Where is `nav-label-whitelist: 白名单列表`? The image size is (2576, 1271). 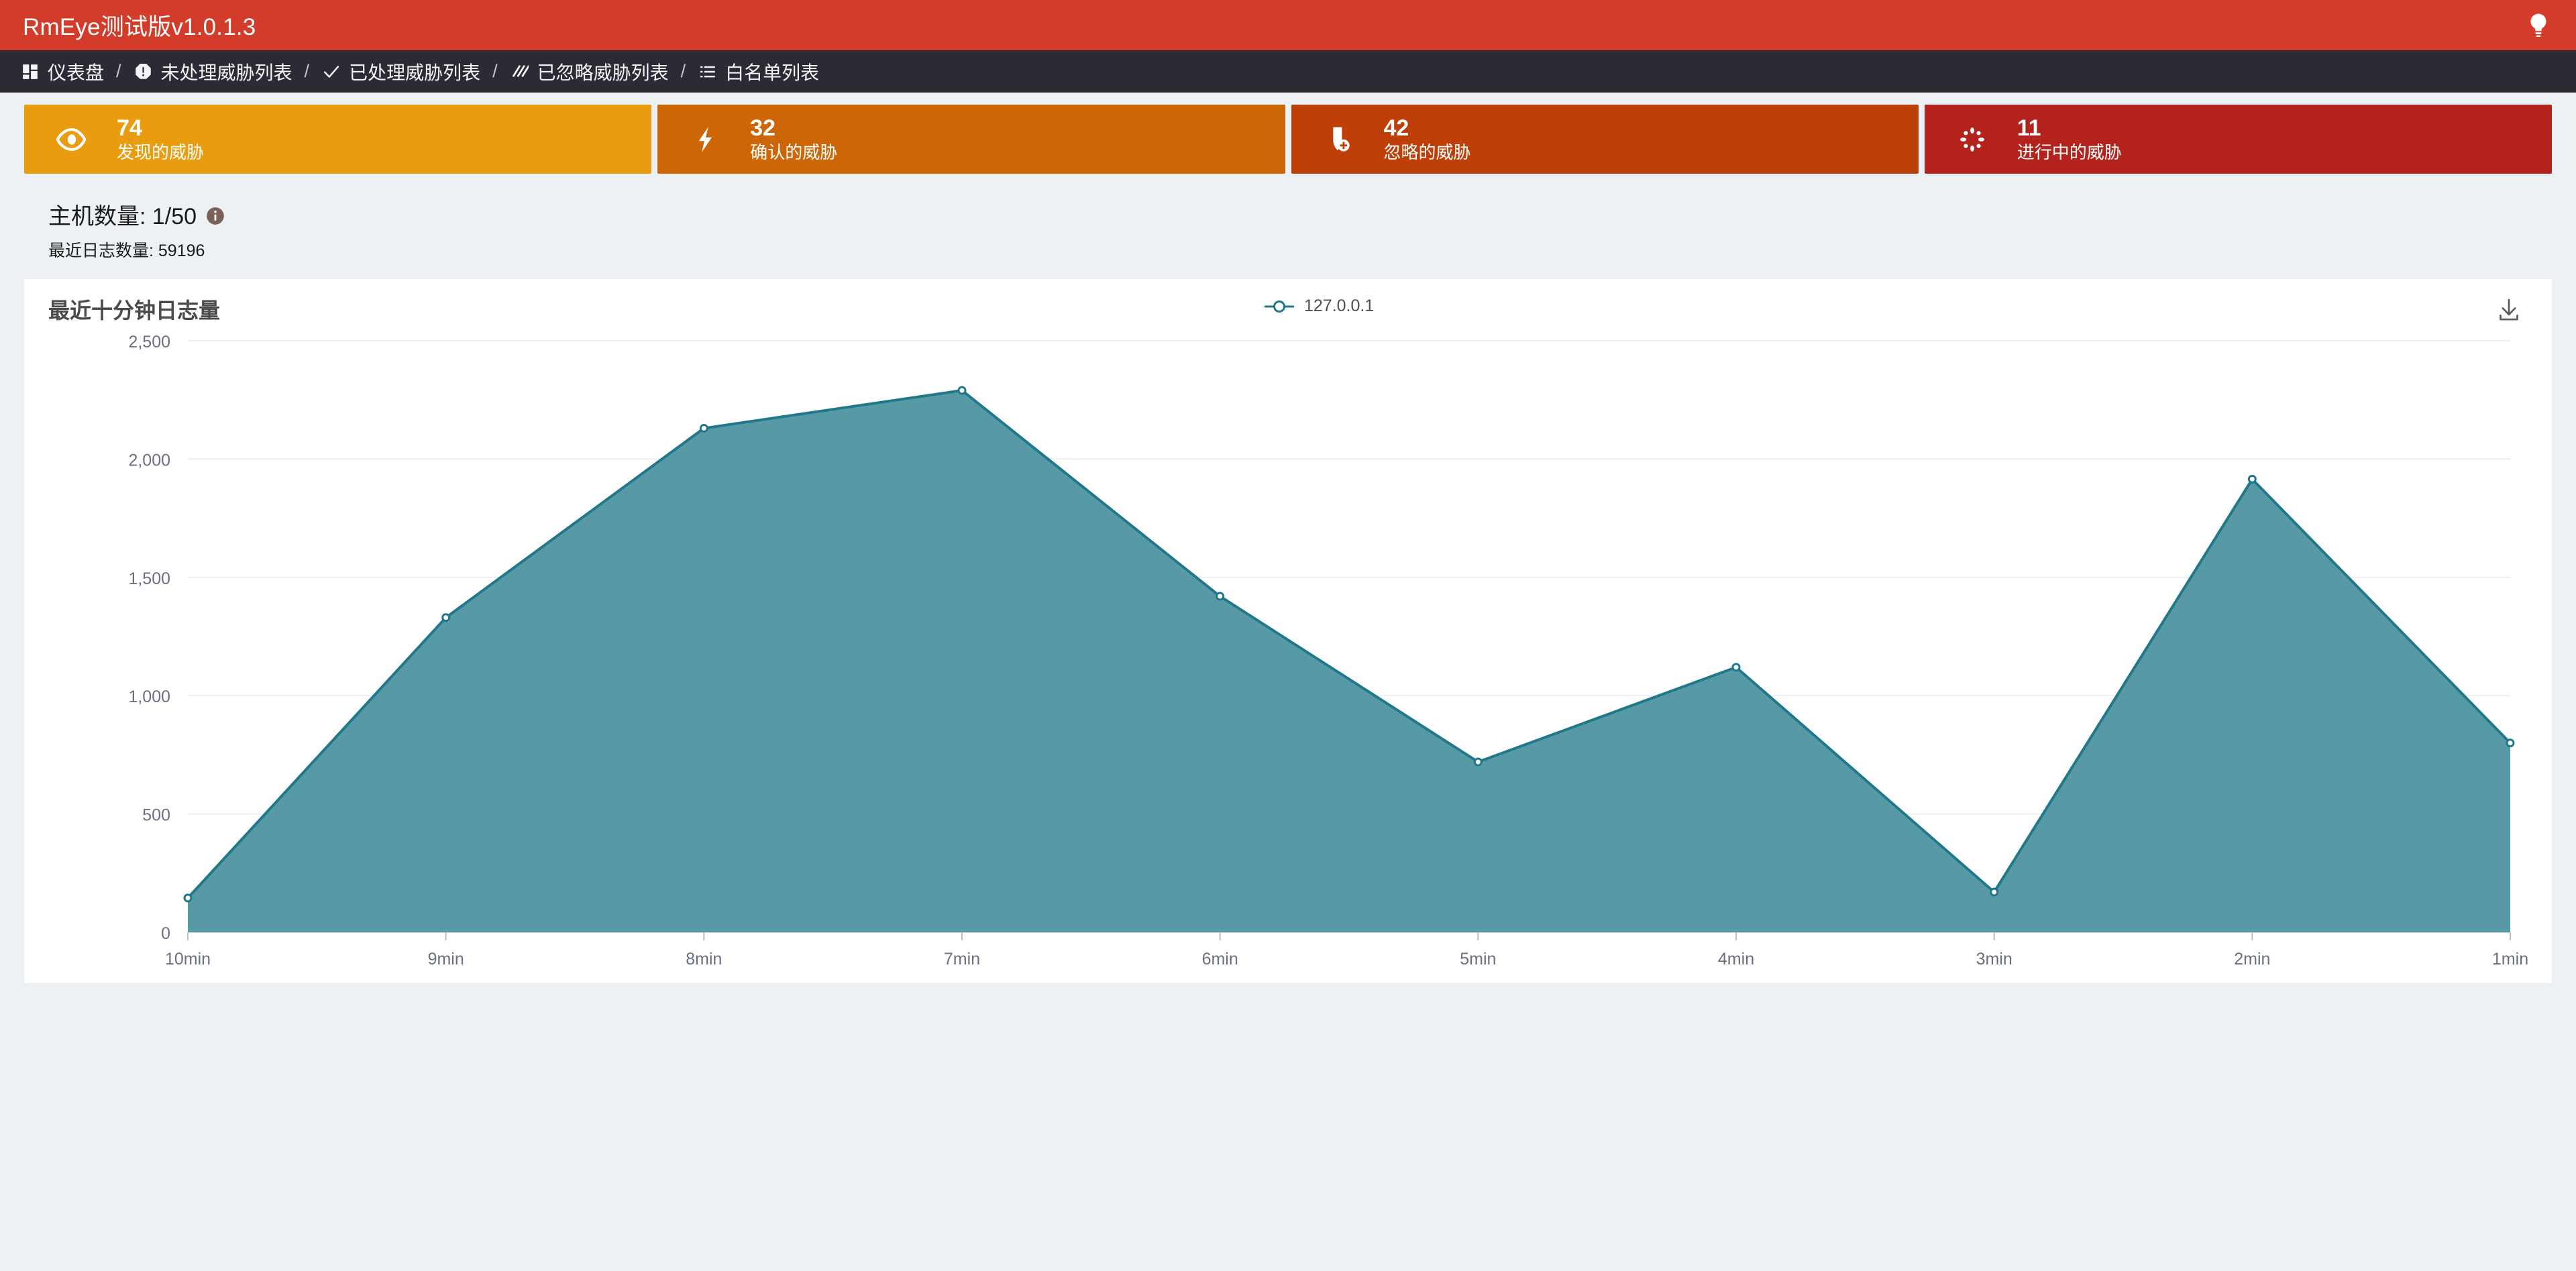
nav-label-whitelist: 白名单列表 is located at coordinates (772, 72).